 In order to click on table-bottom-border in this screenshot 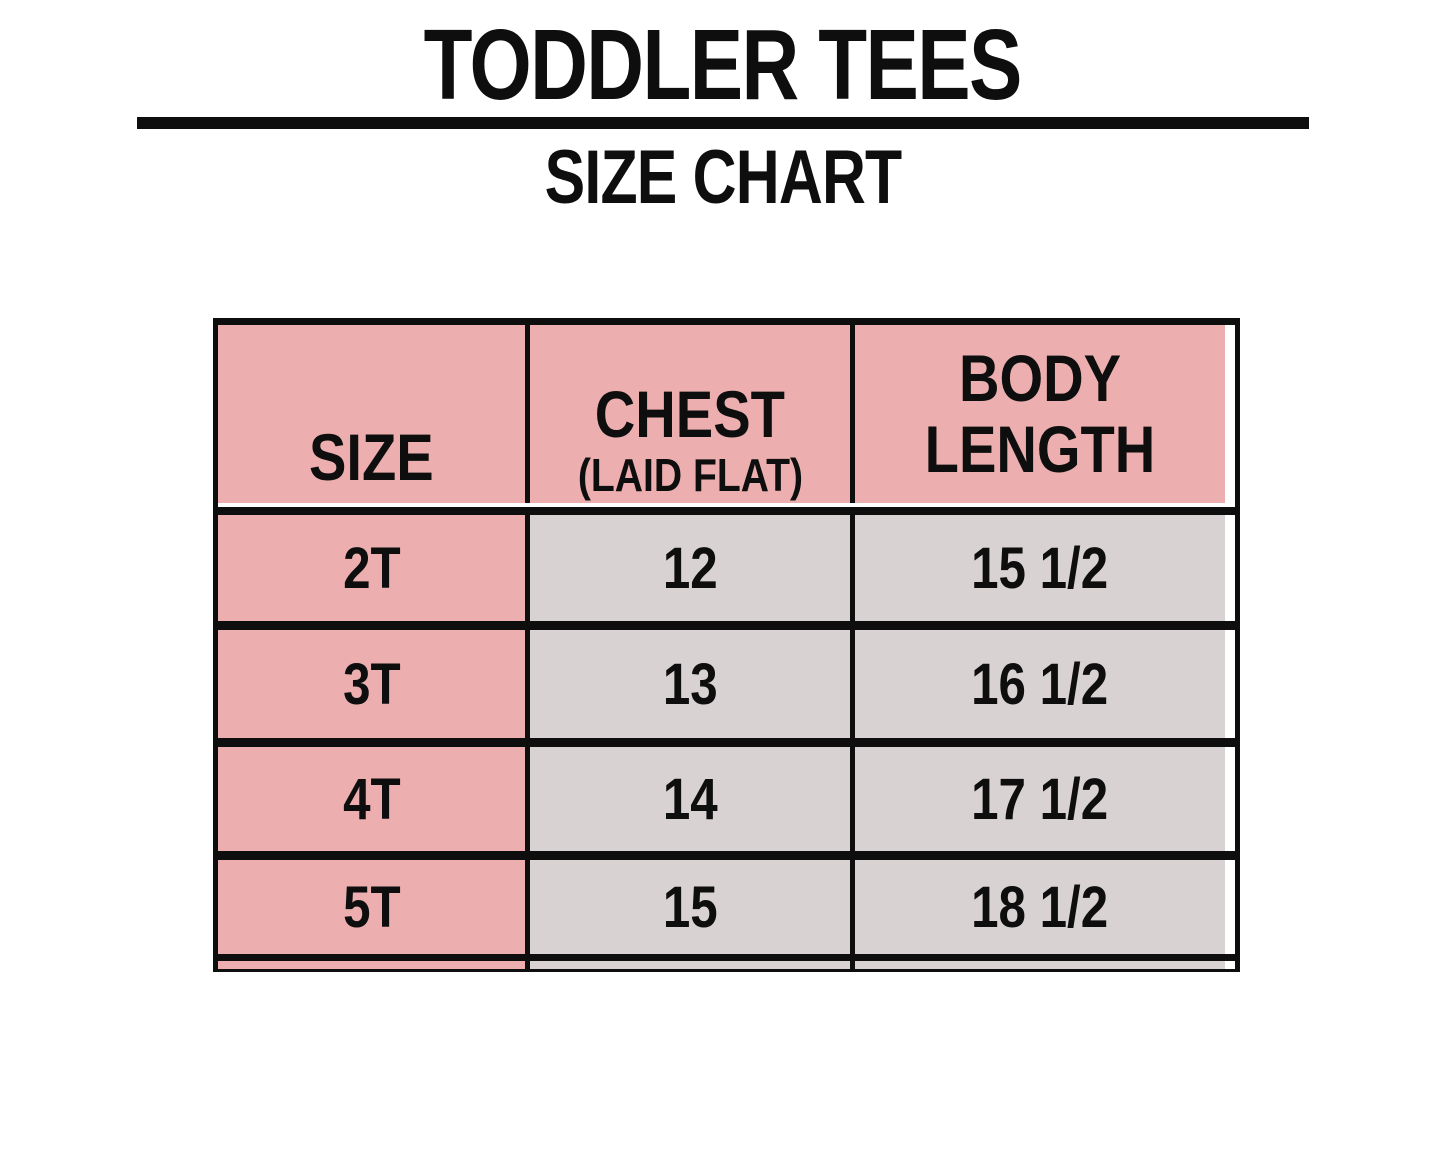, I will do `click(726, 970)`.